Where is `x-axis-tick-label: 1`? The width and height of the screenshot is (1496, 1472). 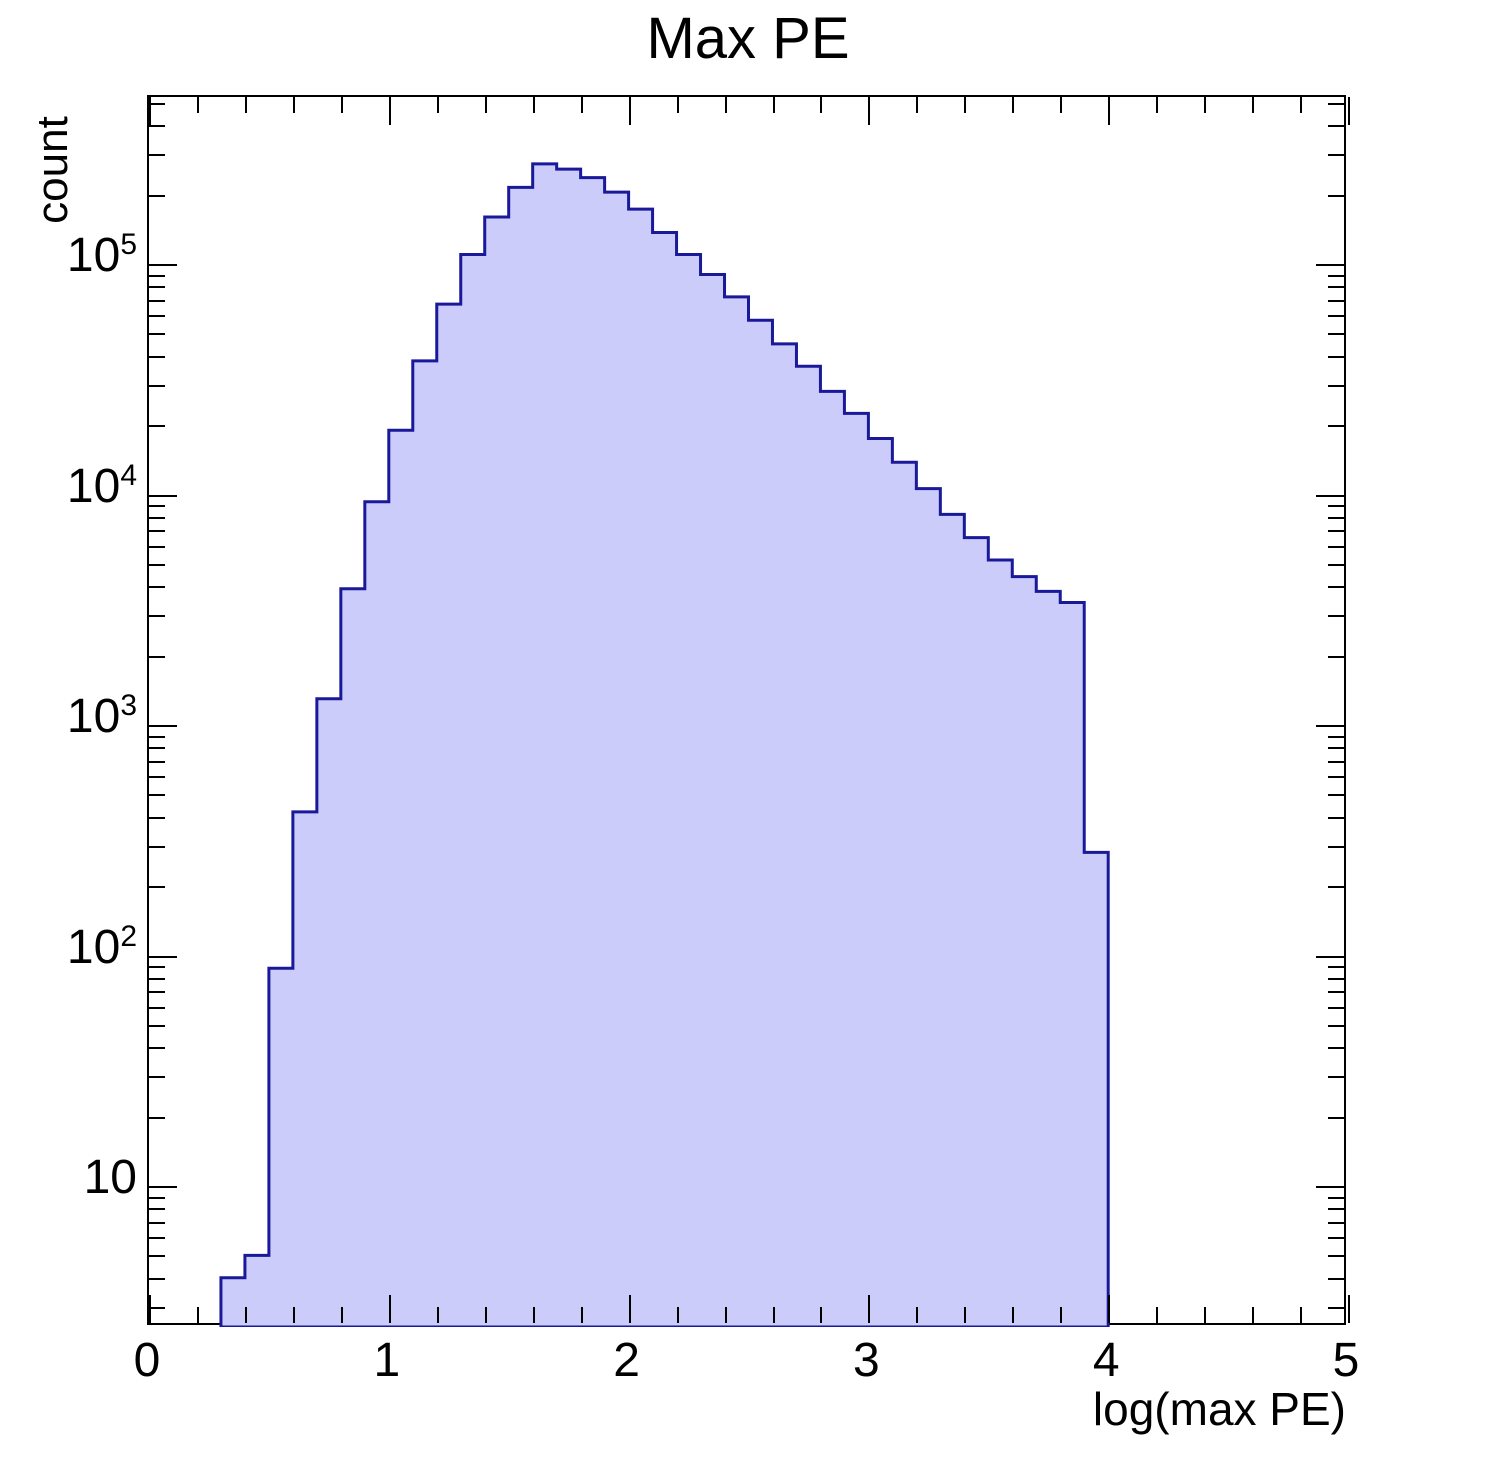 x-axis-tick-label: 1 is located at coordinates (387, 1360).